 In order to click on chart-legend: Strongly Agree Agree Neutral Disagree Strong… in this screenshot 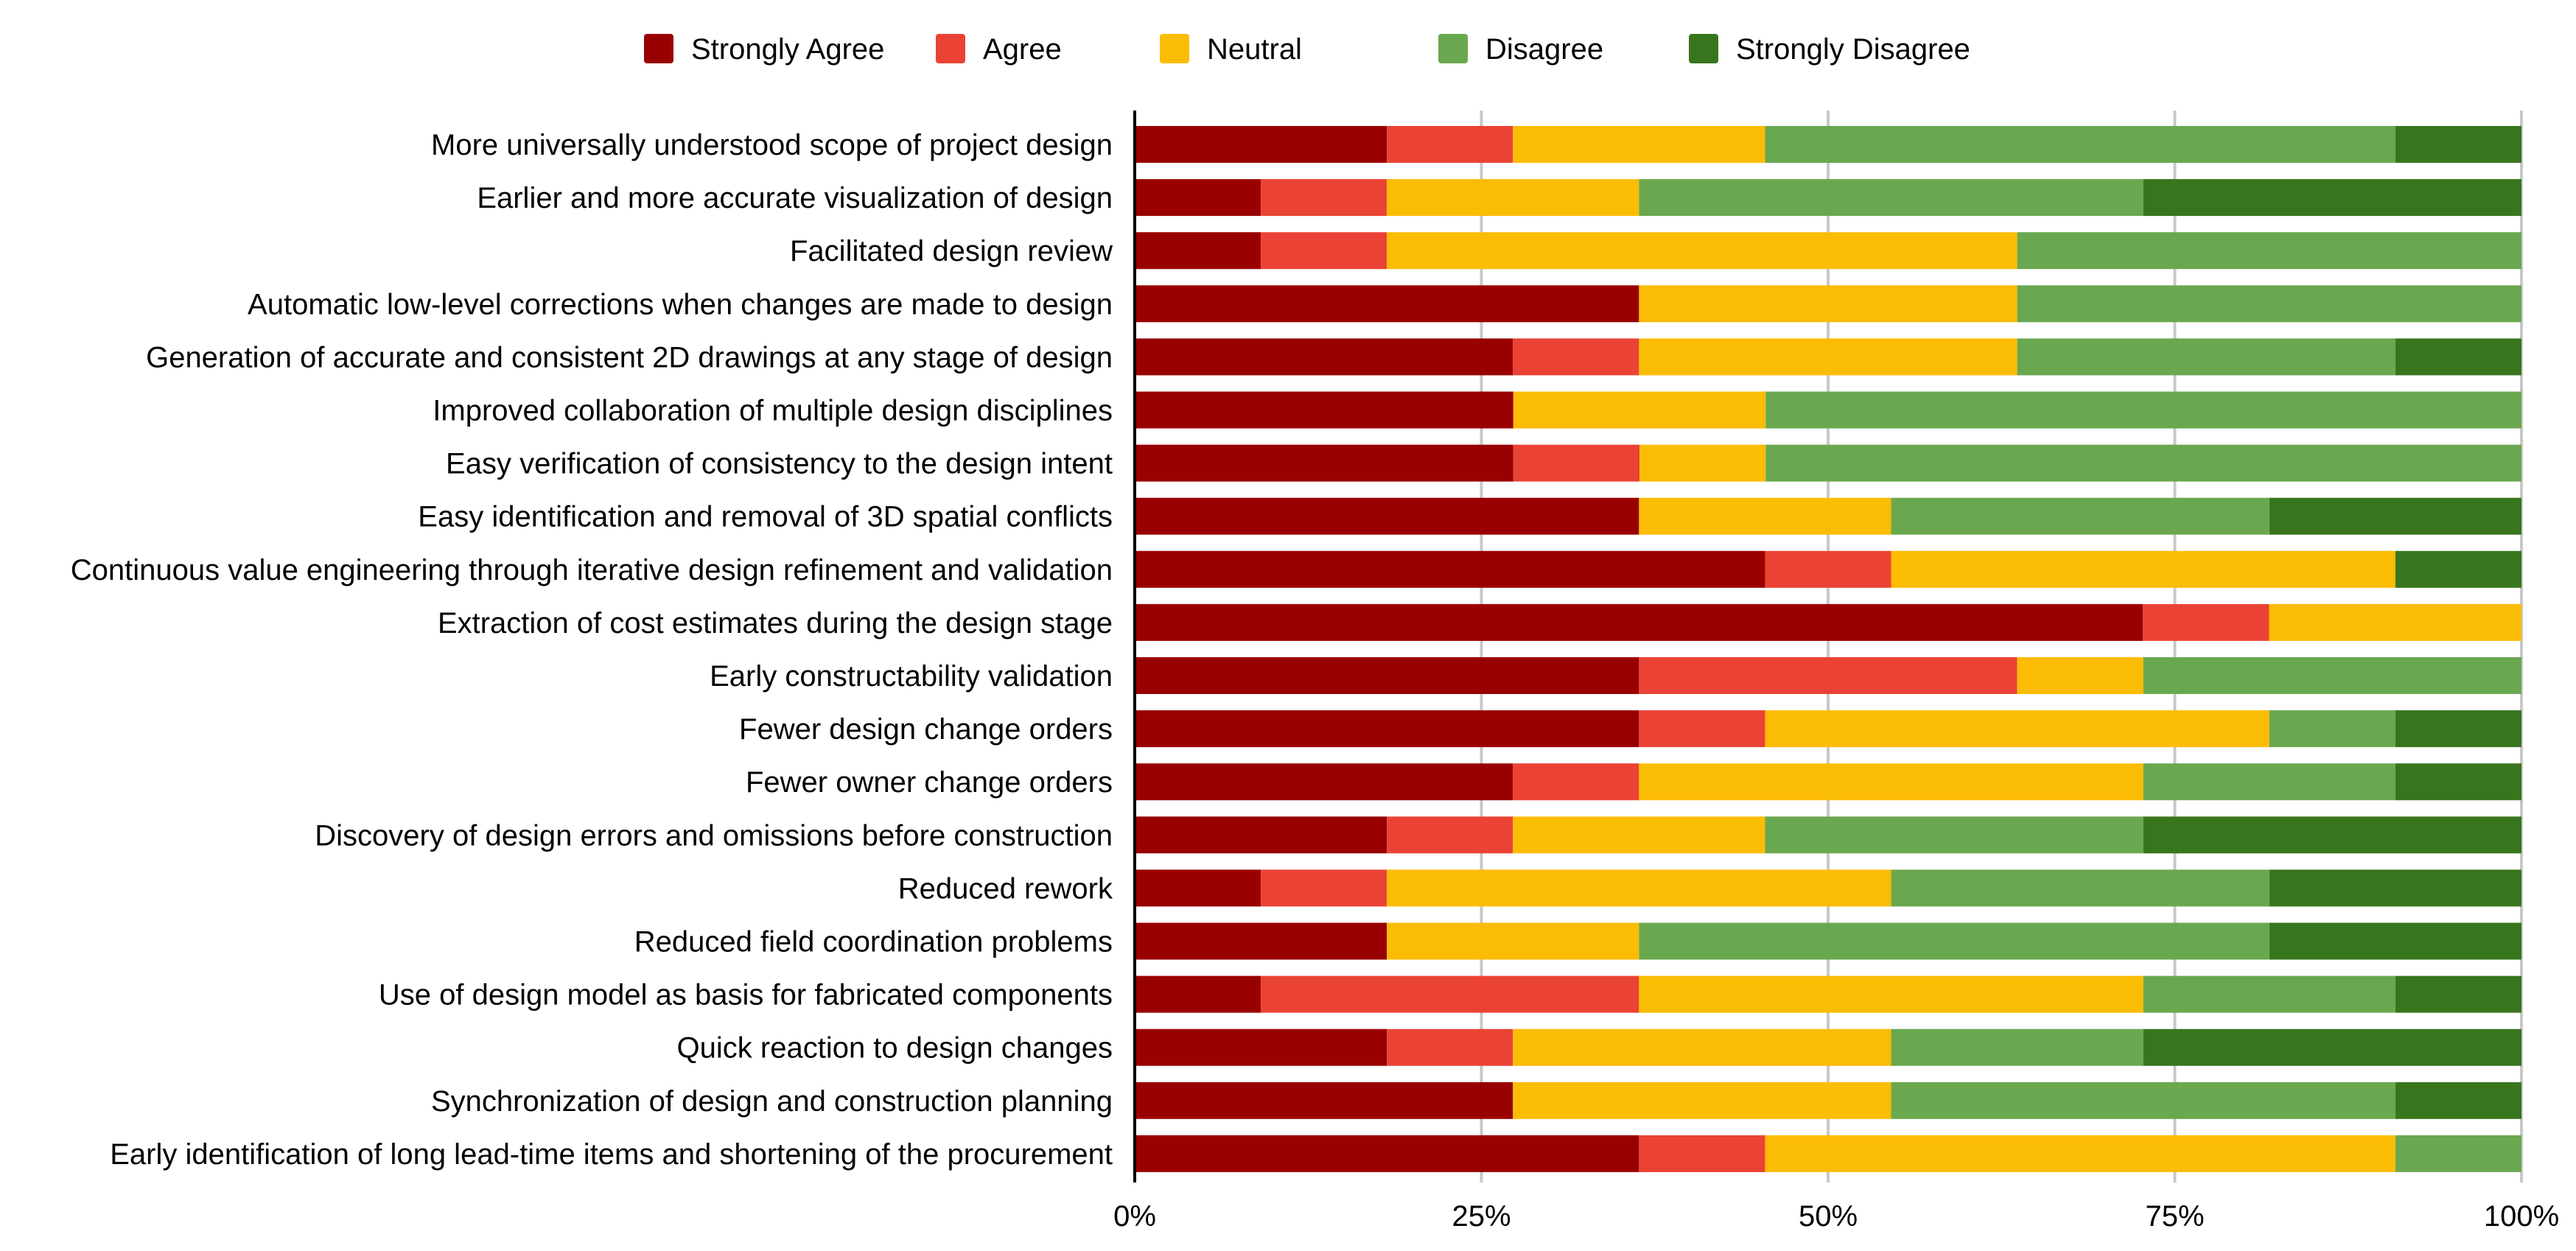, I will do `click(1307, 49)`.